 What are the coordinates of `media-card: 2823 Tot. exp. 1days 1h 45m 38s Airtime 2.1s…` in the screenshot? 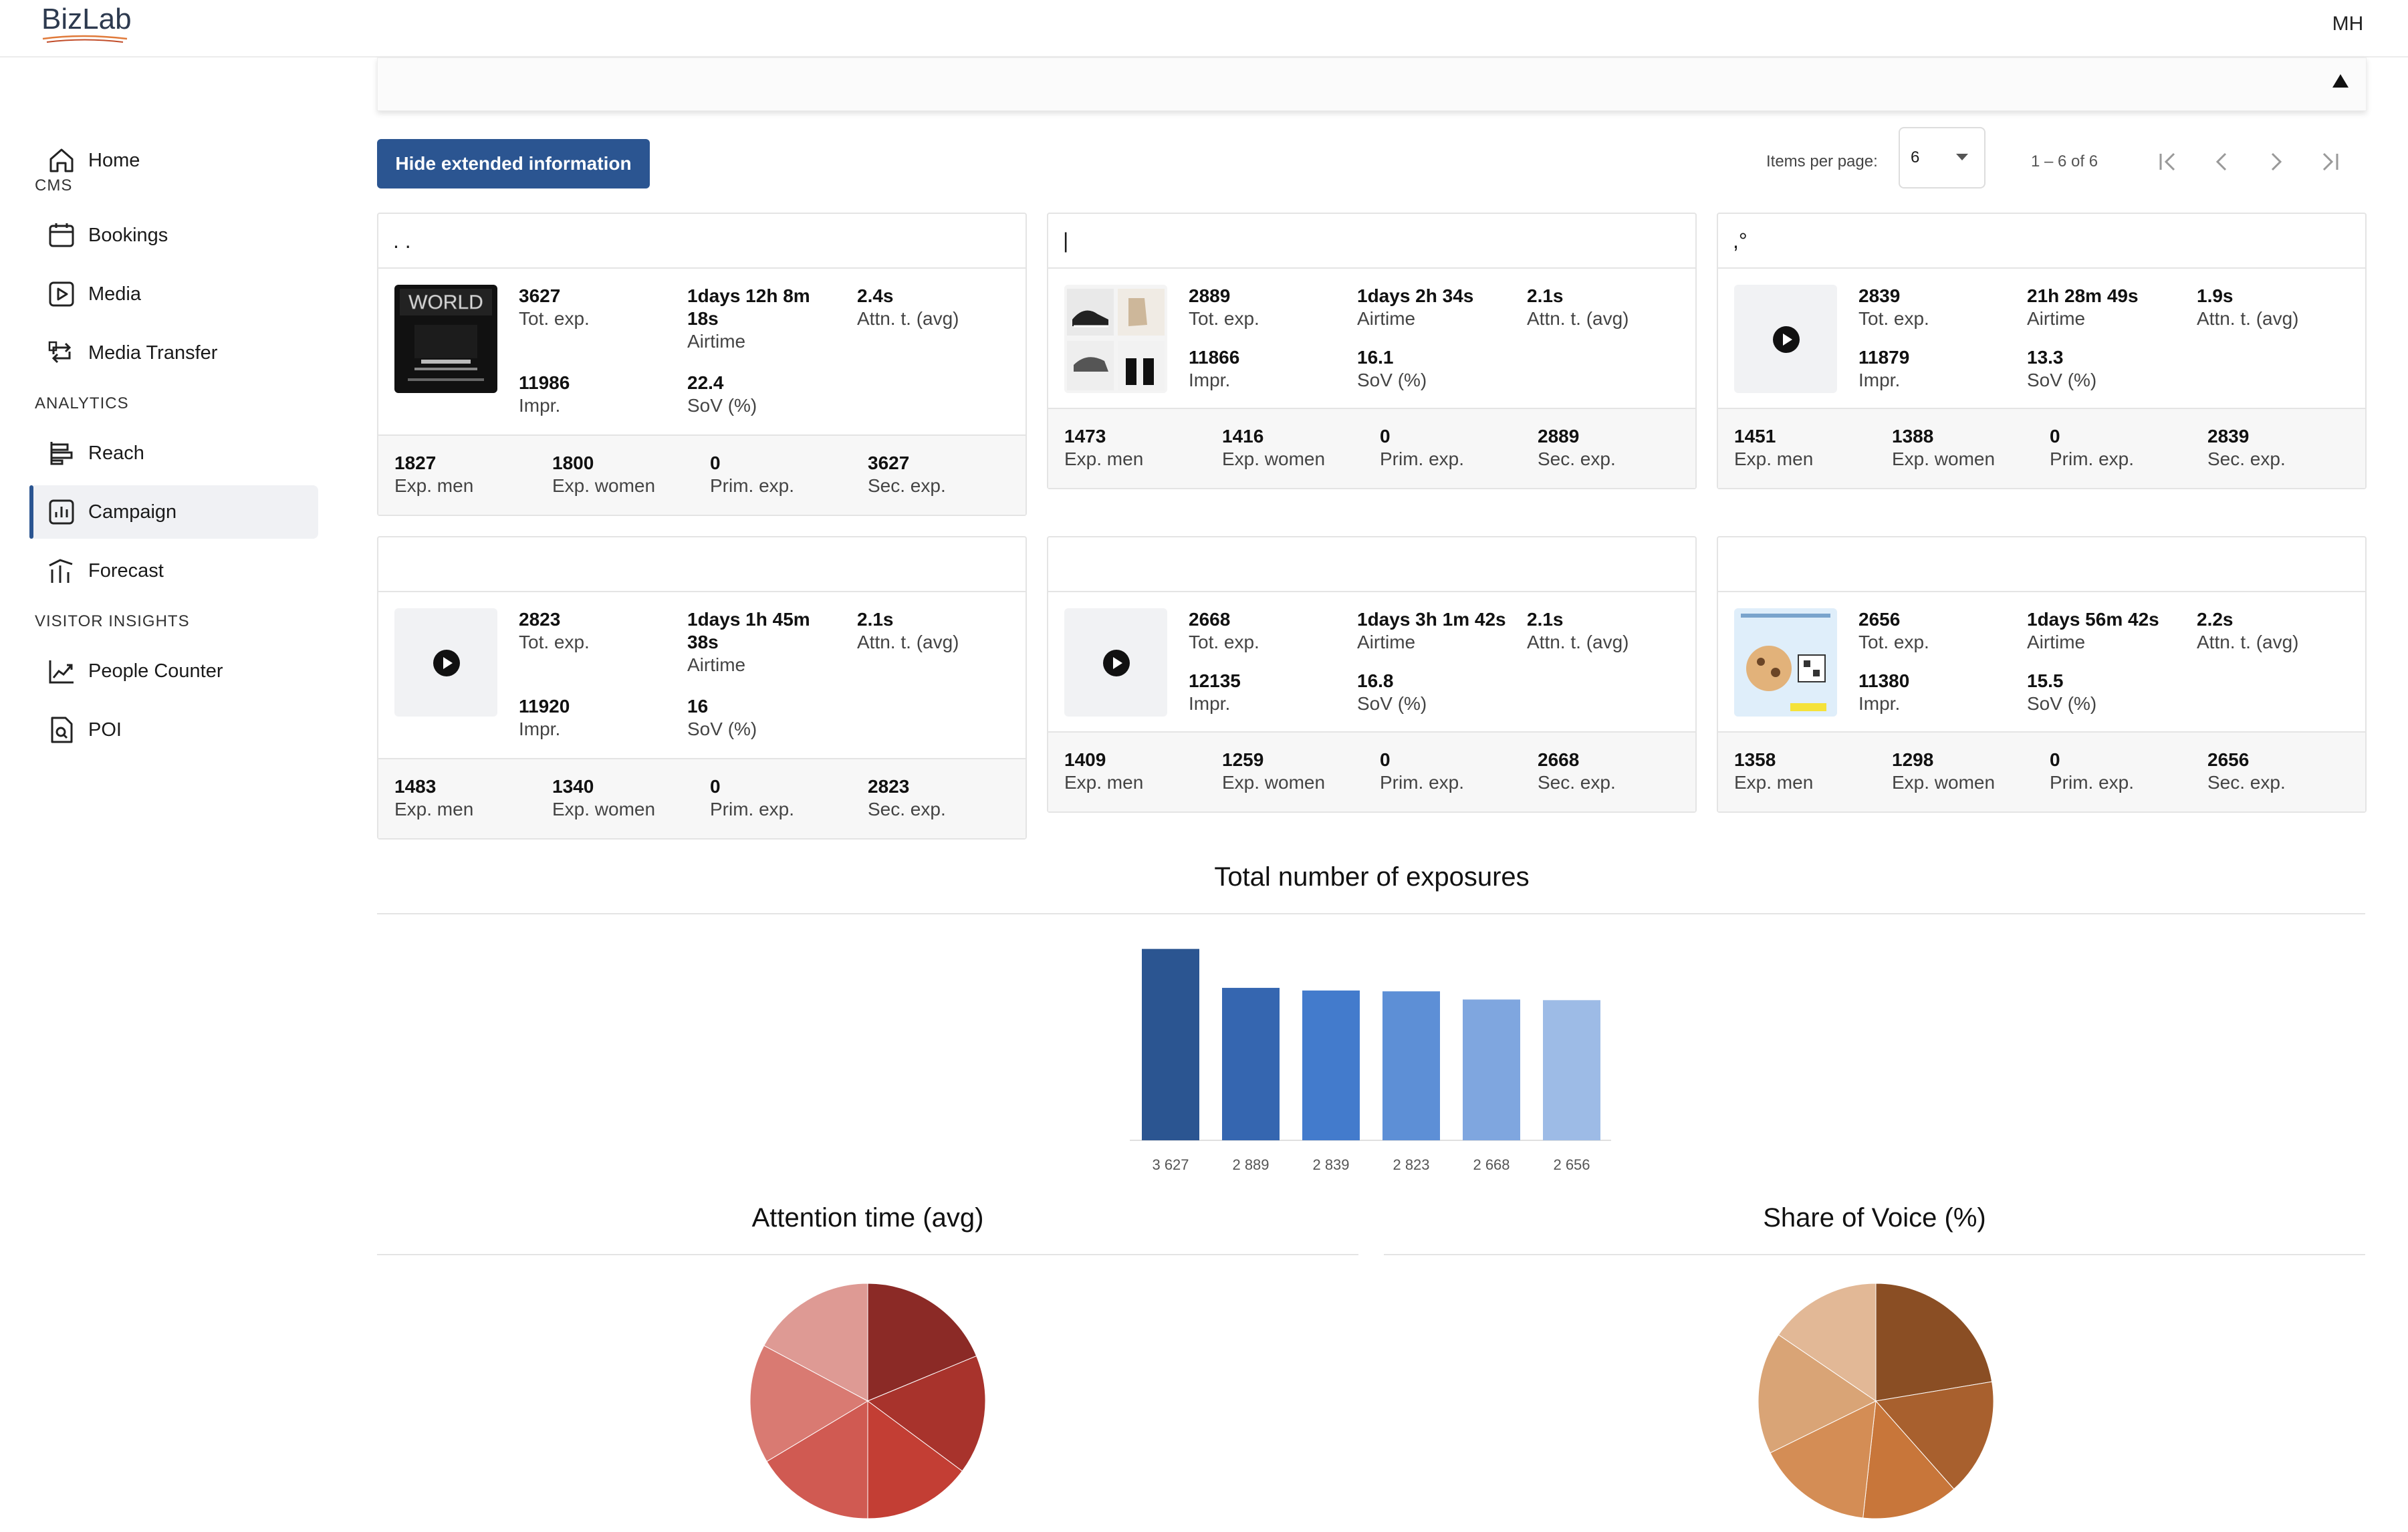 It's located at (702, 688).